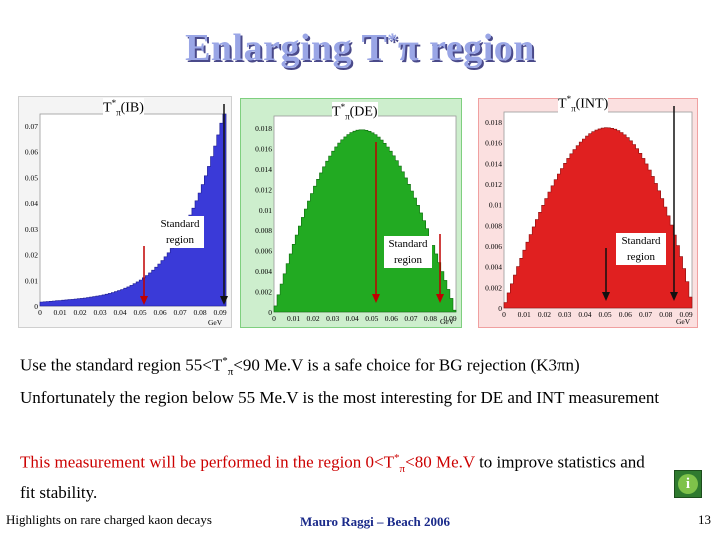 This screenshot has height=540, width=720. I want to click on y-tick-label: 0.03, so click(31, 229).